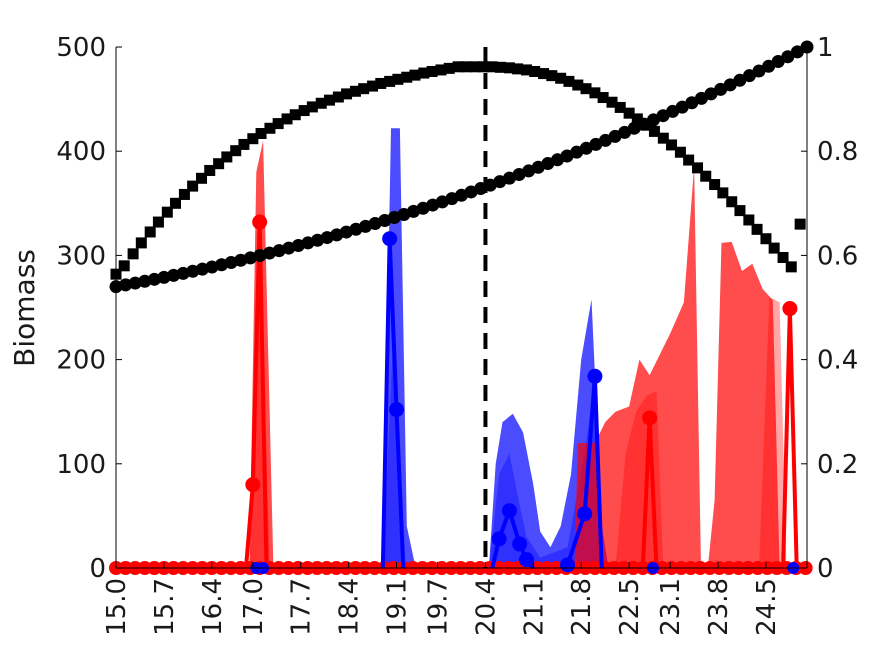 The image size is (891, 645). I want to click on x-tick-label-5: 18.4, so click(350, 607).